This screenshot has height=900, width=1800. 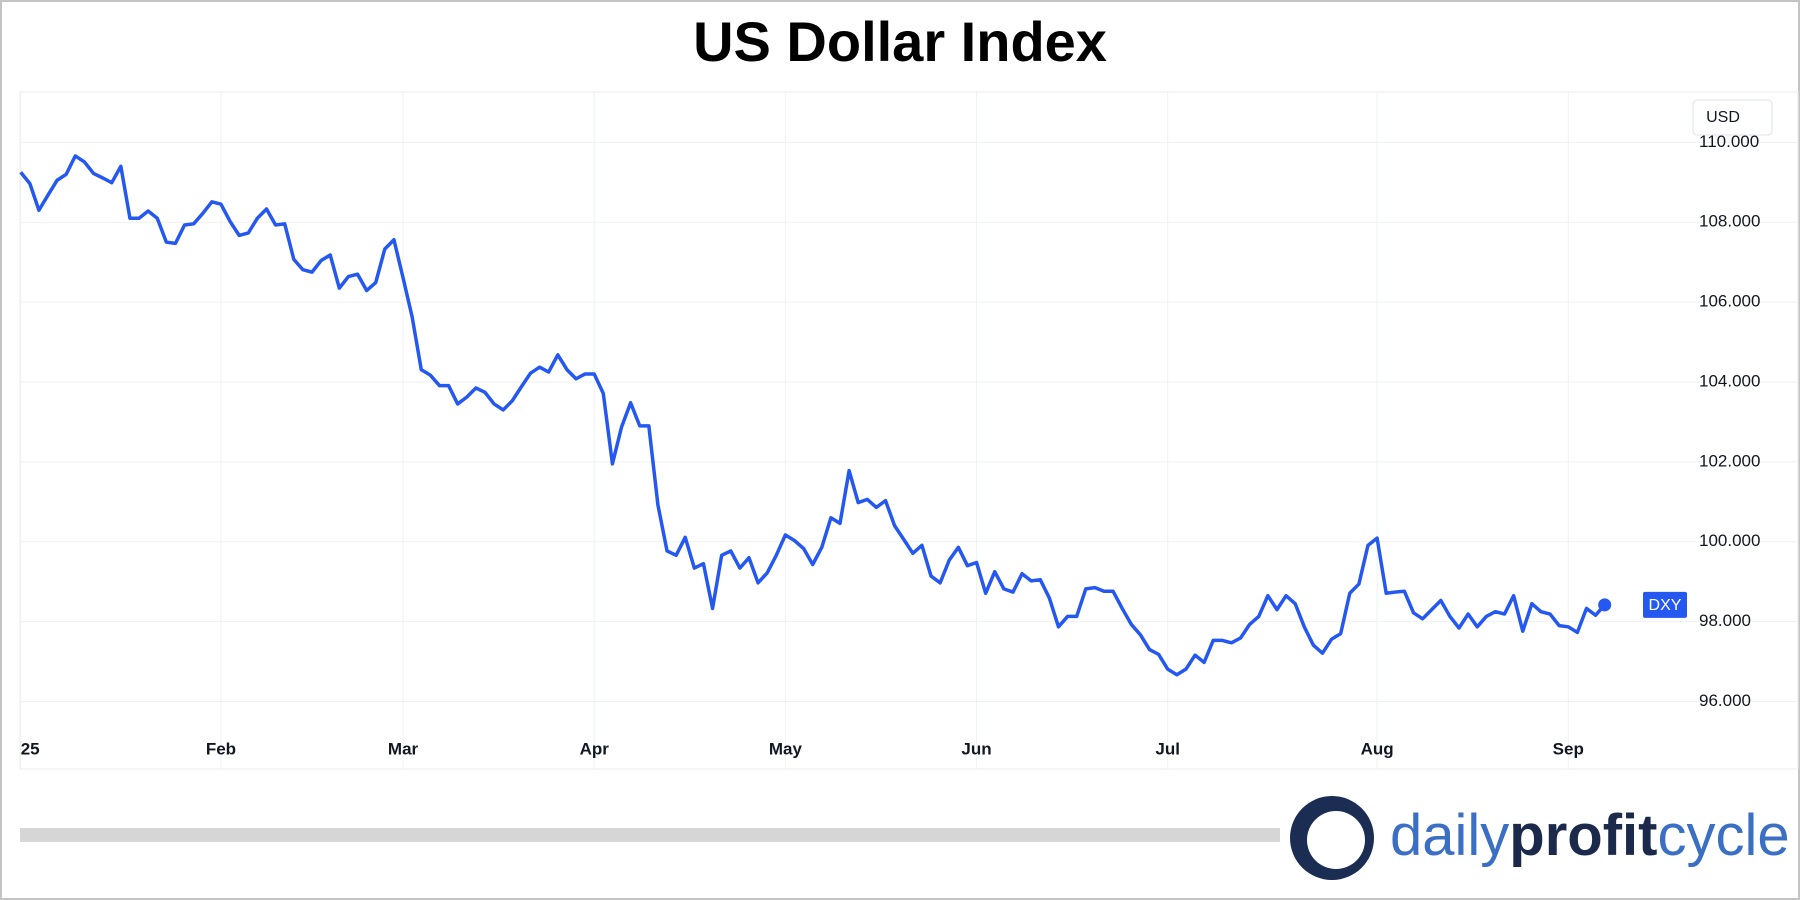 I want to click on y-tick-label: 106.000, so click(x=1729, y=301).